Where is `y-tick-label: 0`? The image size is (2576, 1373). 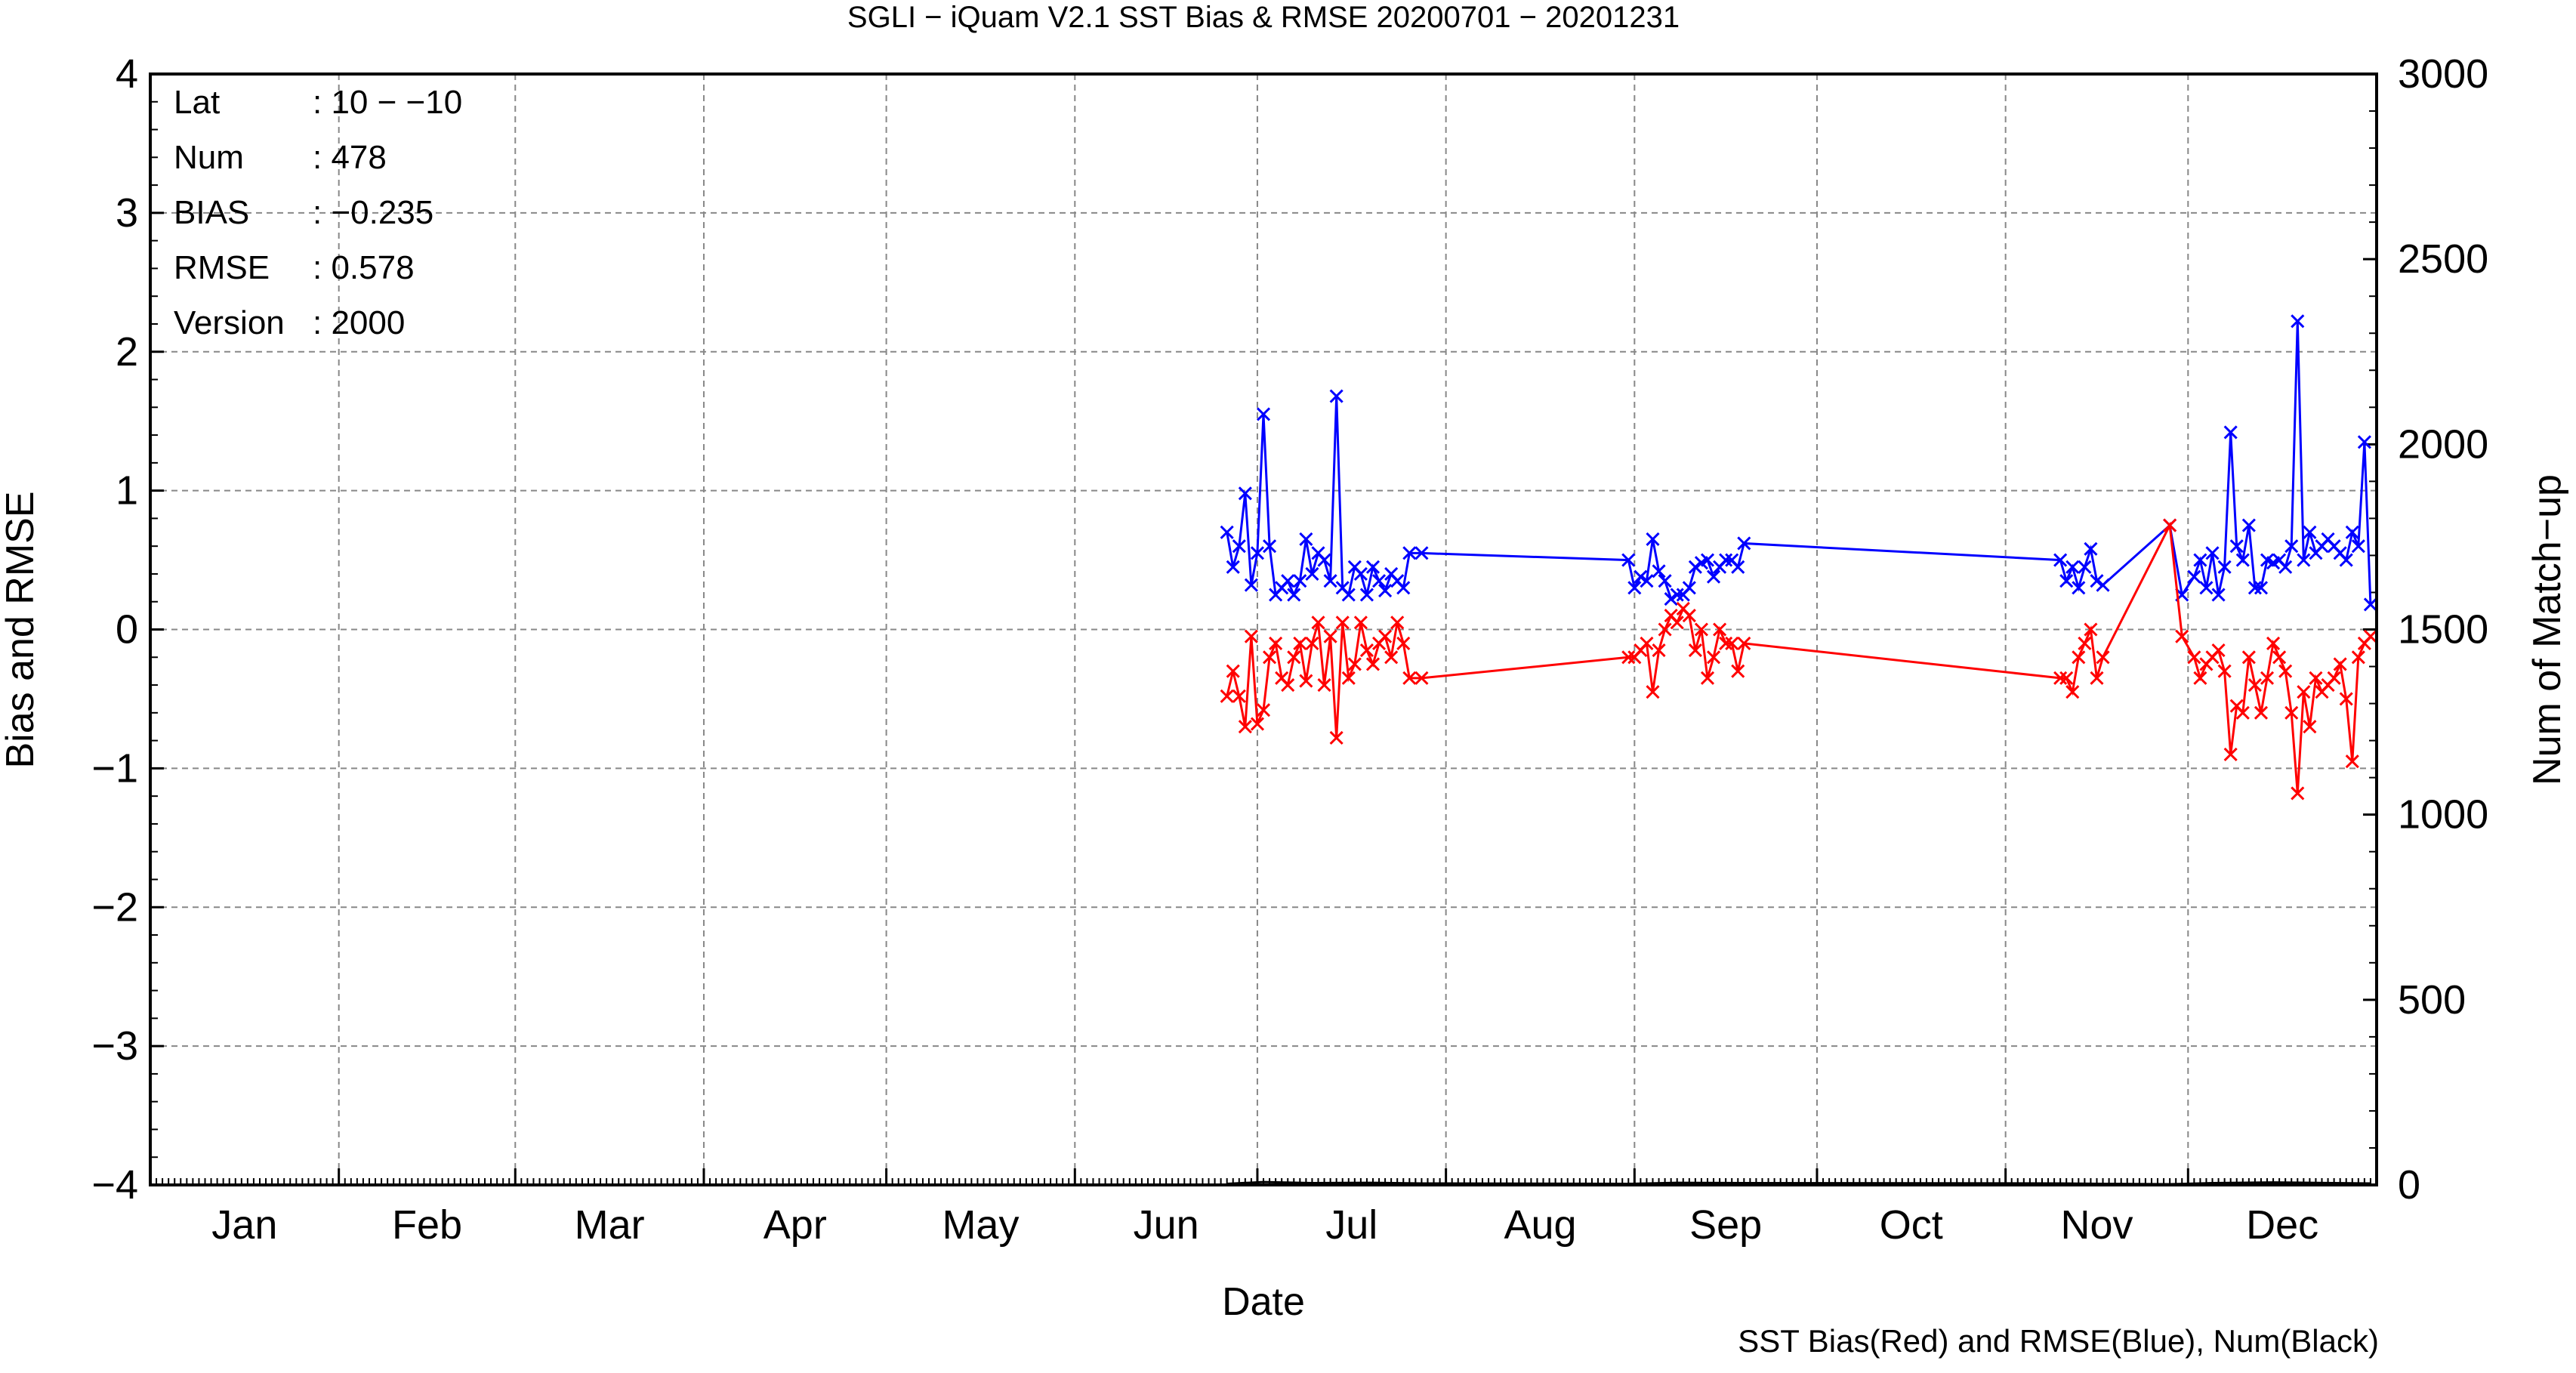
y-tick-label: 0 is located at coordinates (127, 630).